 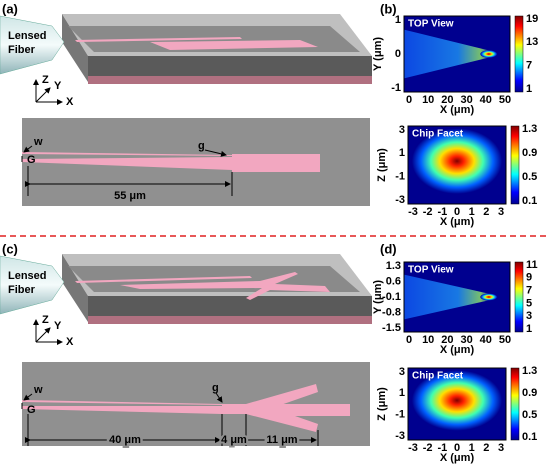 What do you see at coordinates (391, 328) in the screenshot?
I see `y-tick-label: -1.5` at bounding box center [391, 328].